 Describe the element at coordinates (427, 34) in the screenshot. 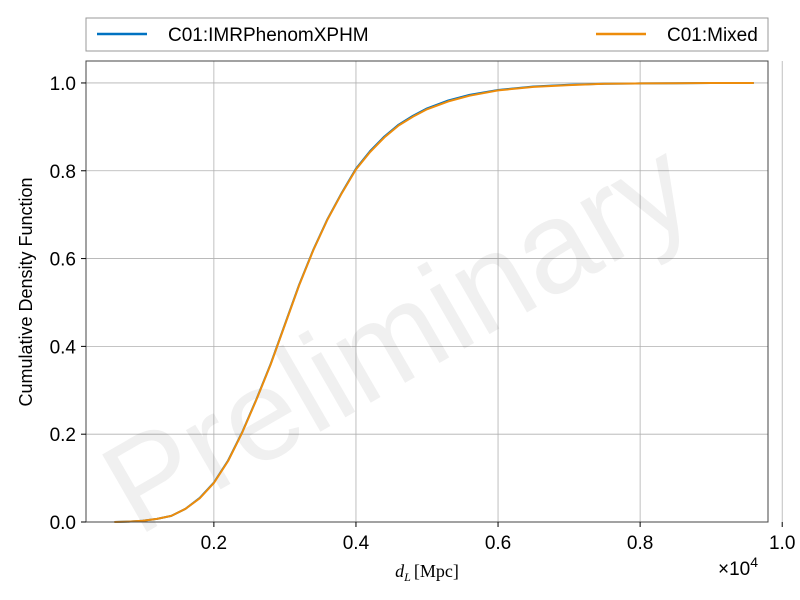

I see `legend-box` at that location.